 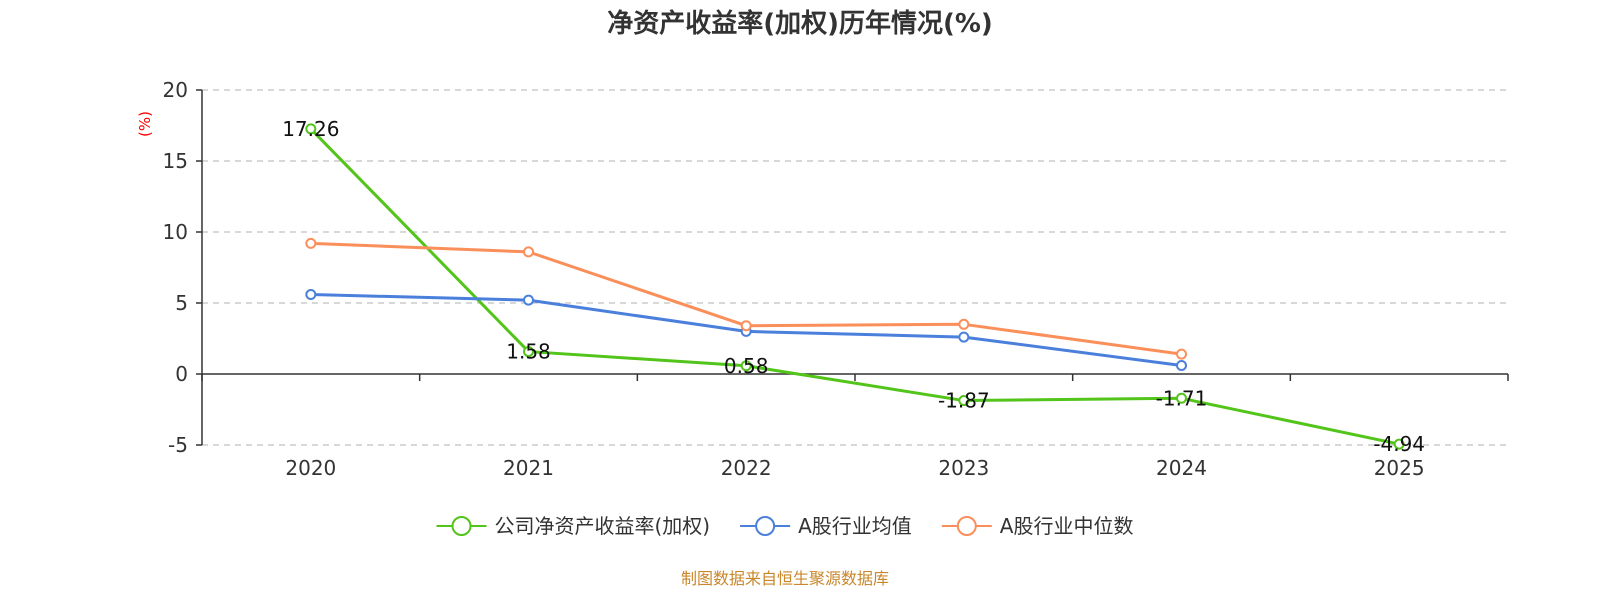 I want to click on x-tick-label: 2023, so click(x=963, y=468).